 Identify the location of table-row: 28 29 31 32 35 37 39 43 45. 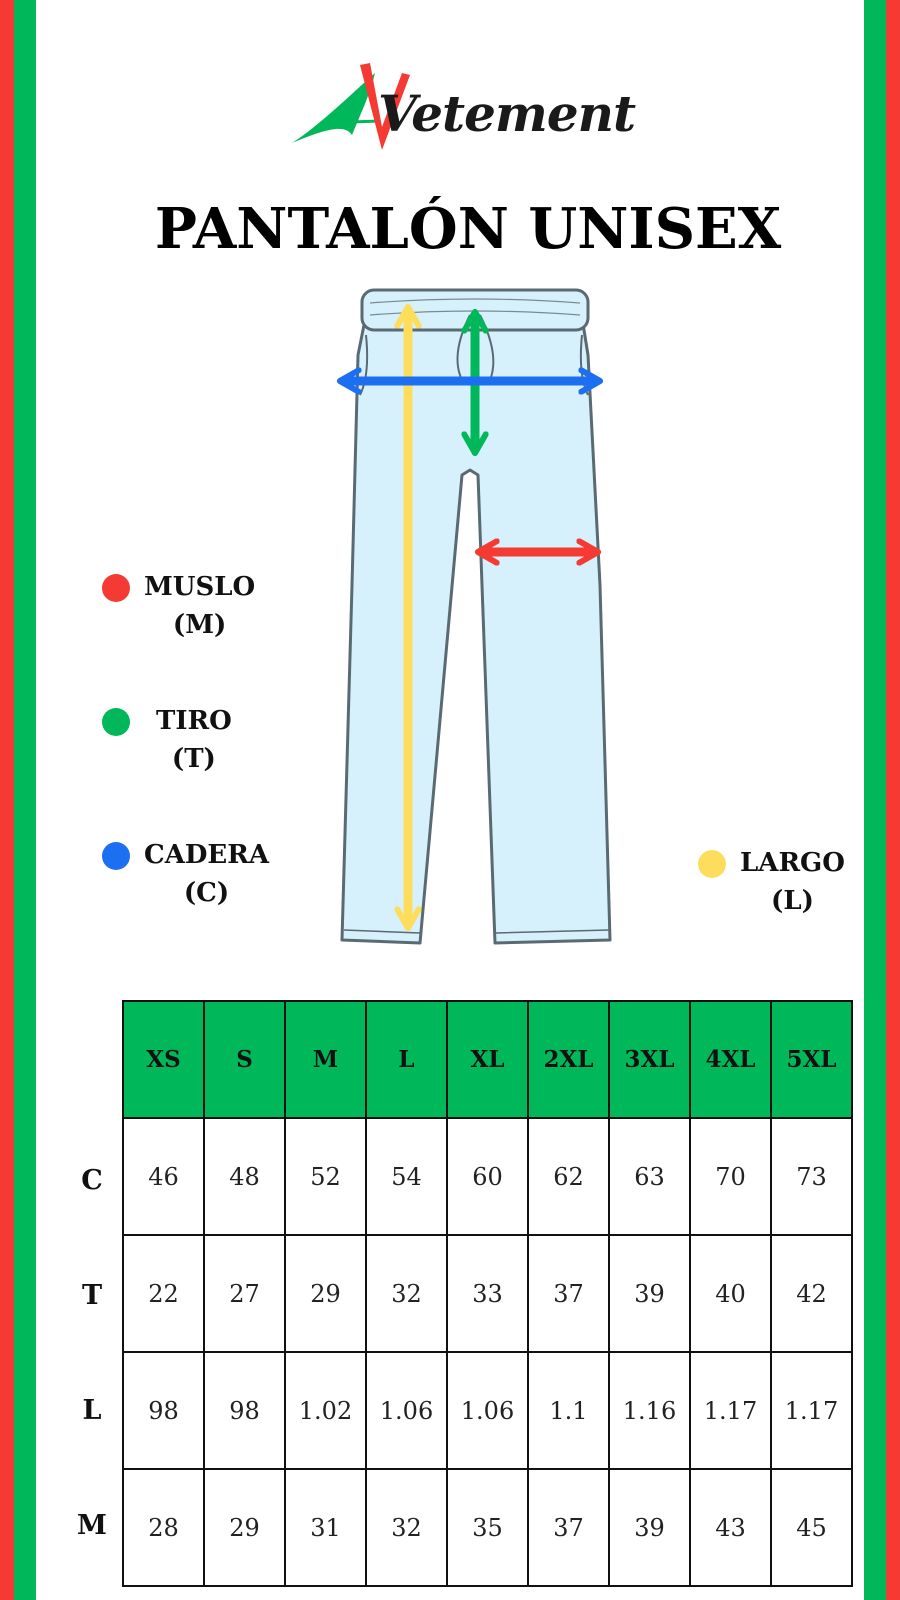
(487, 1527).